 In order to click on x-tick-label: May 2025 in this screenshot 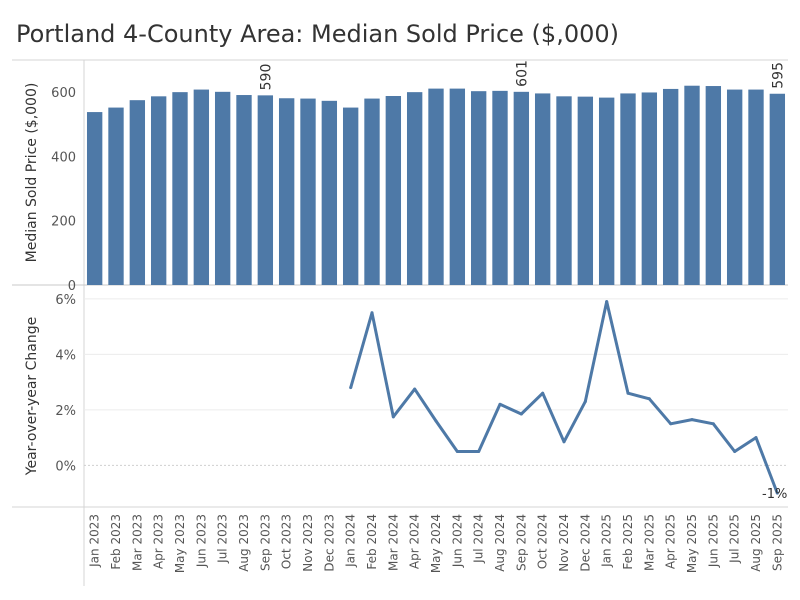, I will do `click(692, 543)`.